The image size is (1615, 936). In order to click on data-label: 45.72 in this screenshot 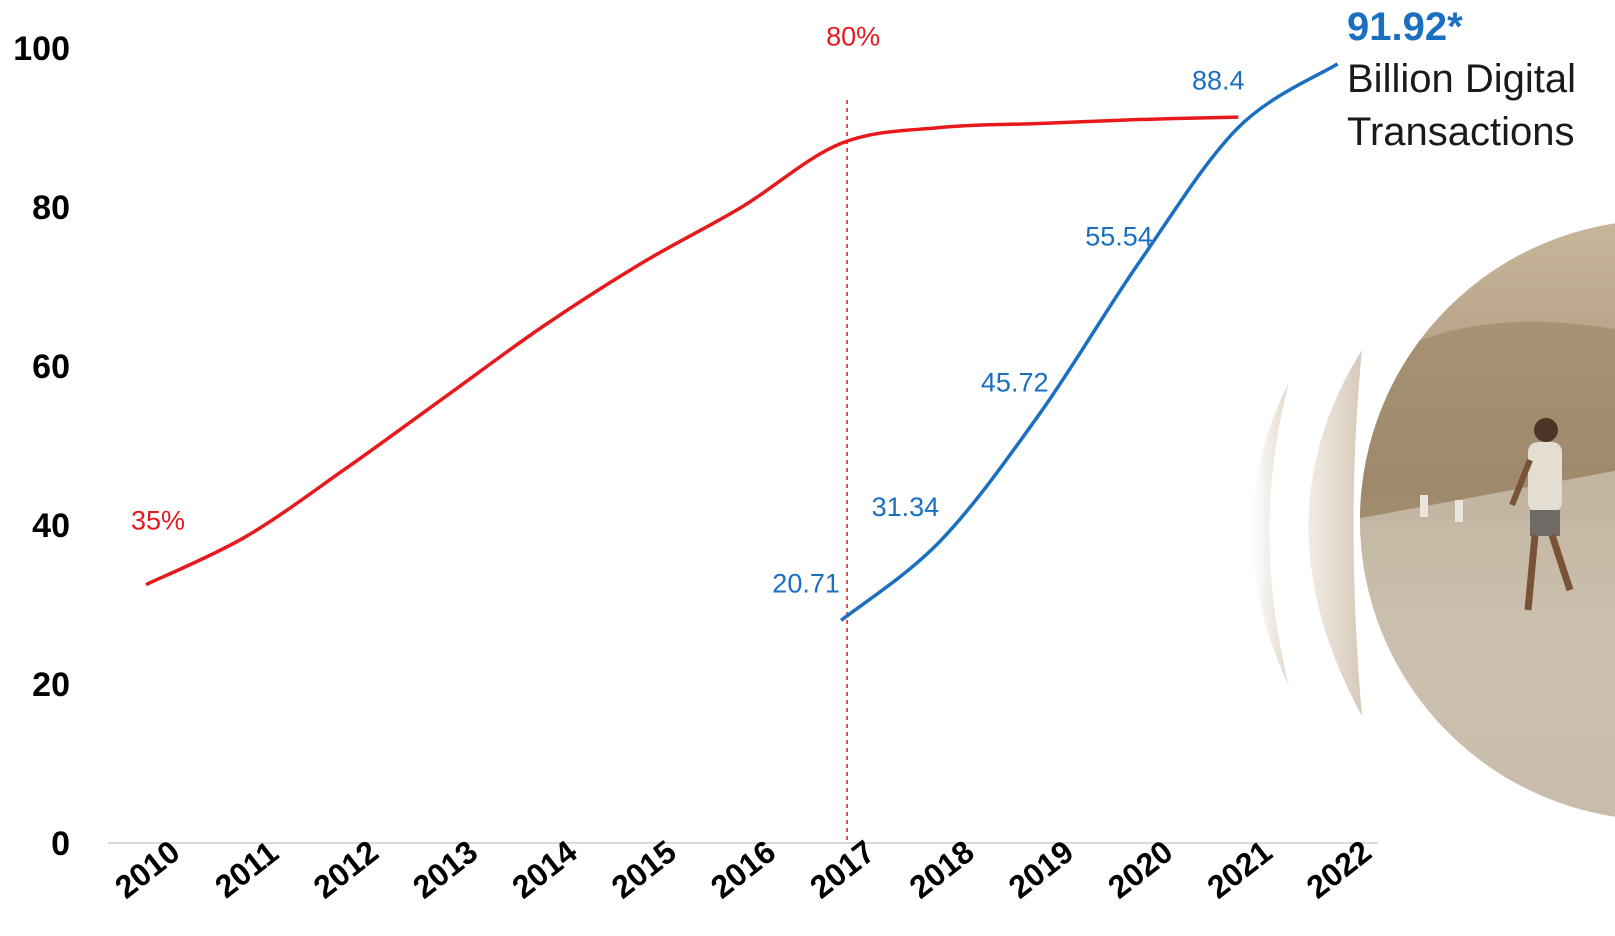, I will do `click(1015, 383)`.